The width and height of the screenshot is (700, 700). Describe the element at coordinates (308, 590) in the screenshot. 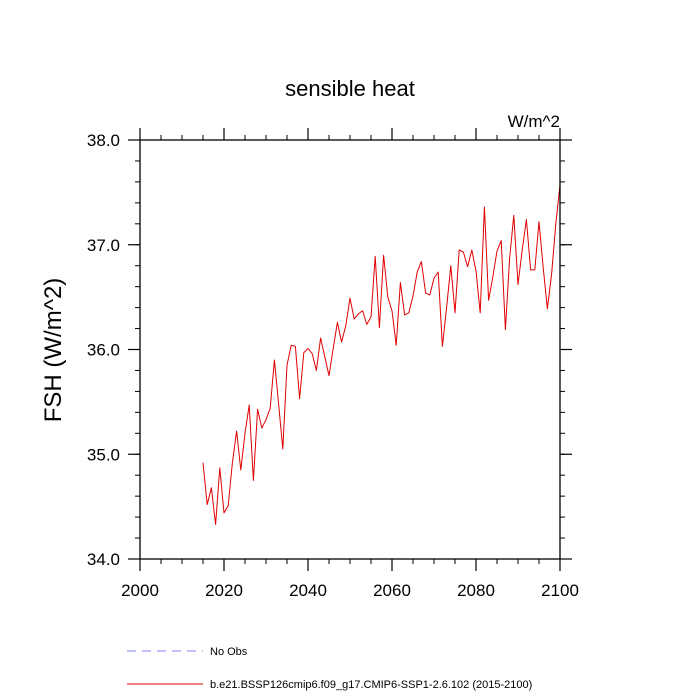

I see `x-tick-label: 2040` at that location.